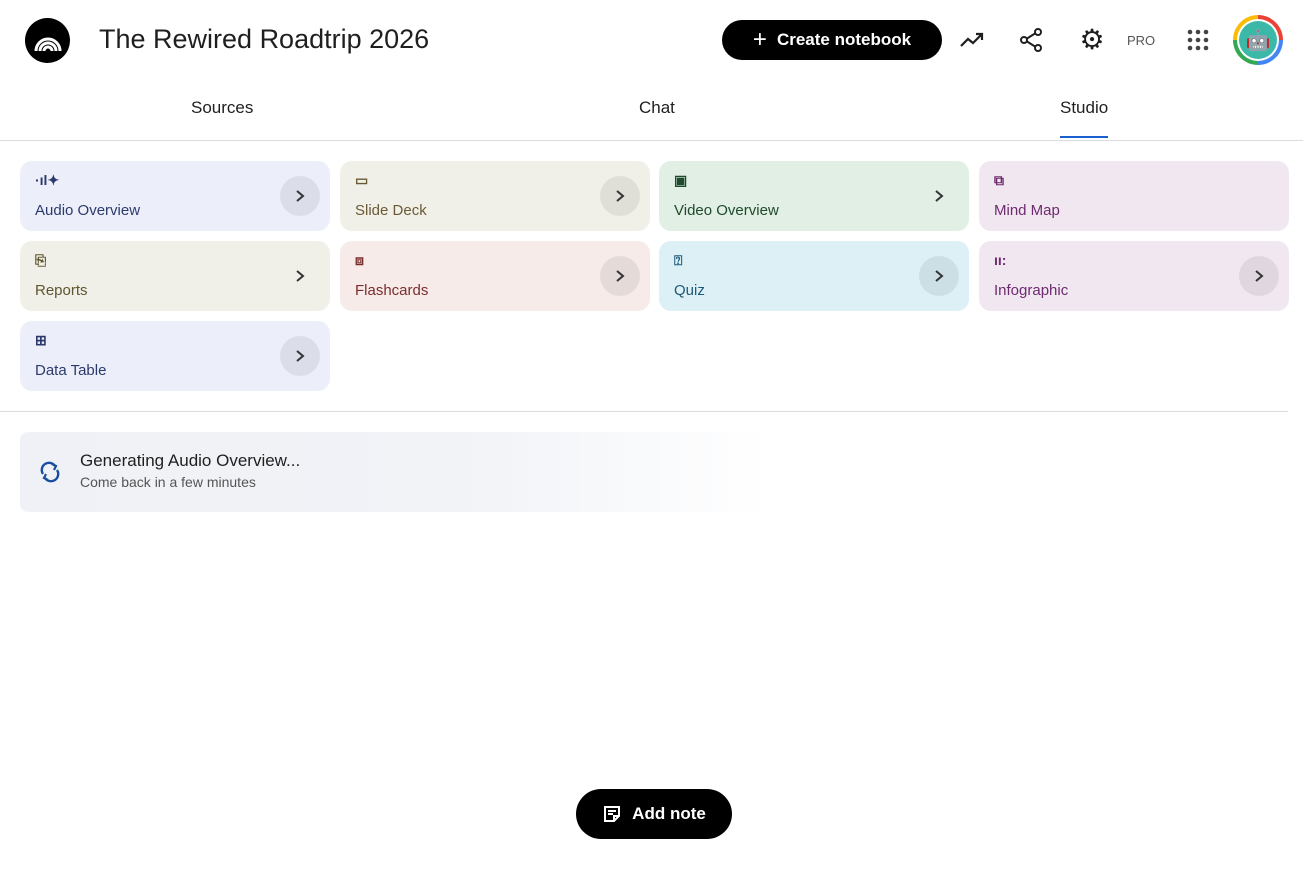 Image resolution: width=1303 pixels, height=887 pixels. Describe the element at coordinates (689, 290) in the screenshot. I see `studio-card-label: Quiz` at that location.